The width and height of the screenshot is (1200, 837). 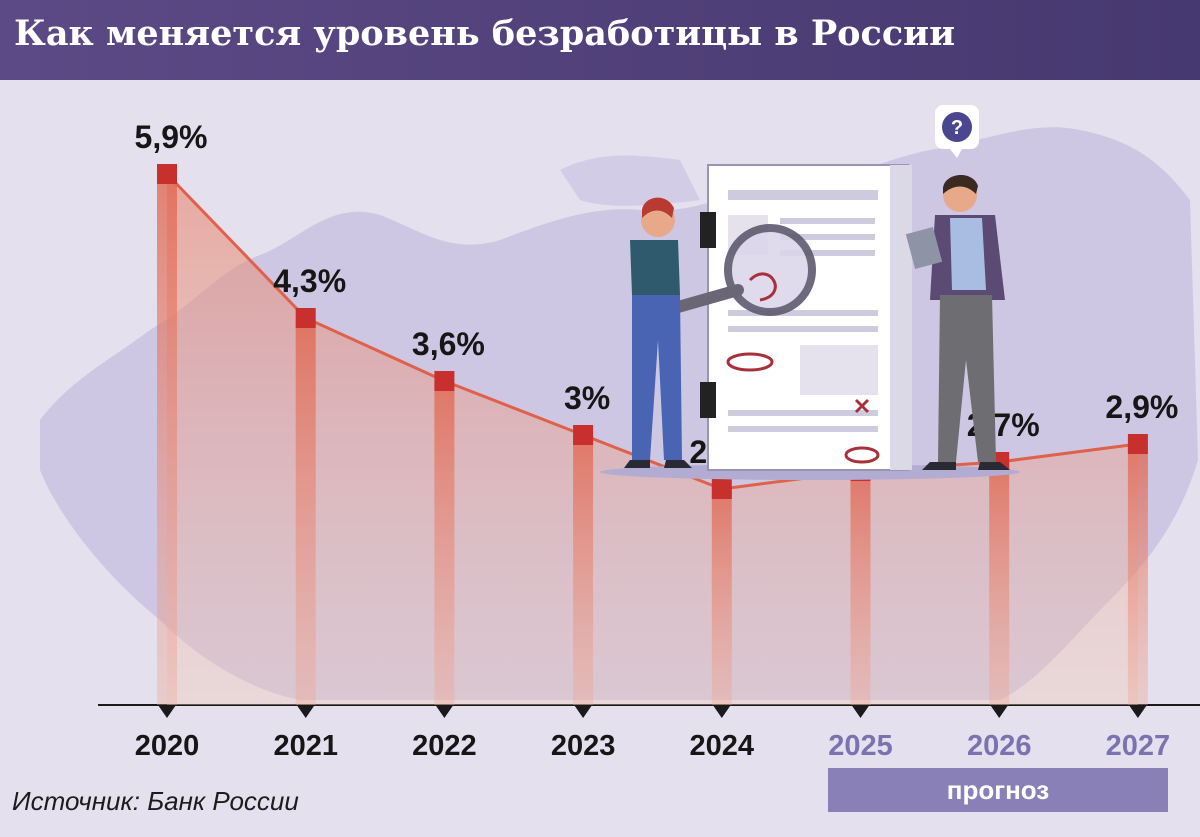 I want to click on x-tick-2024, so click(x=721, y=711).